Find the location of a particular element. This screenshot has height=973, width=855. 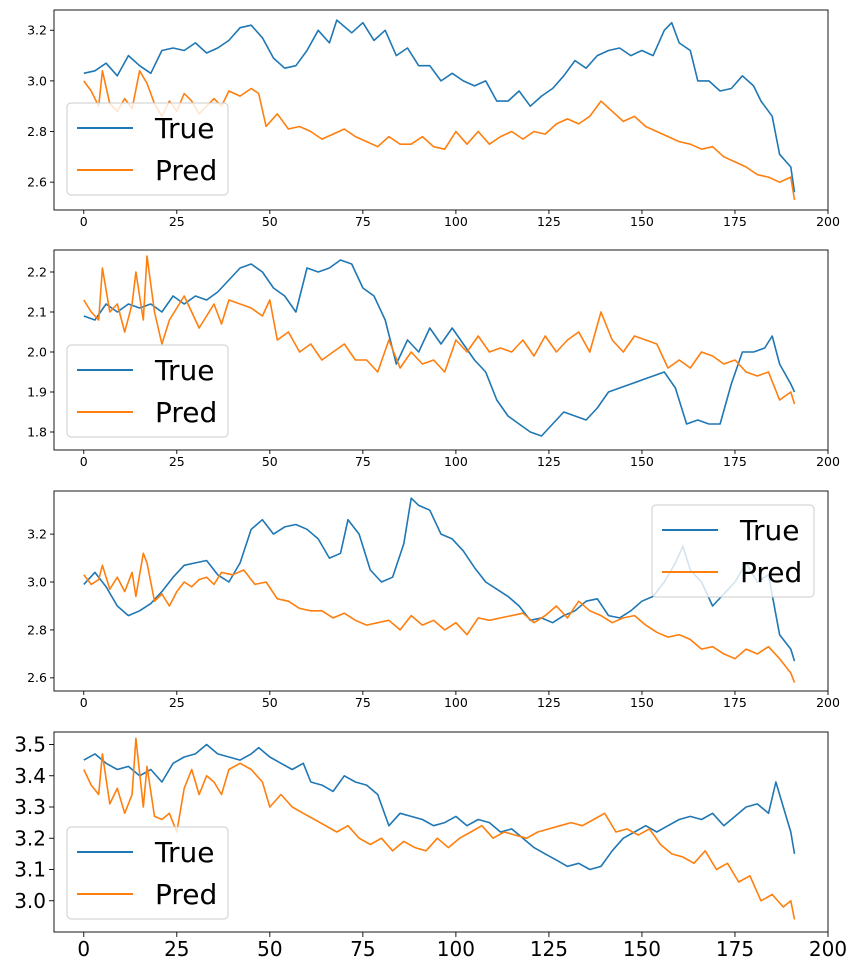

y-tick-label: 3.3 is located at coordinates (30, 807).